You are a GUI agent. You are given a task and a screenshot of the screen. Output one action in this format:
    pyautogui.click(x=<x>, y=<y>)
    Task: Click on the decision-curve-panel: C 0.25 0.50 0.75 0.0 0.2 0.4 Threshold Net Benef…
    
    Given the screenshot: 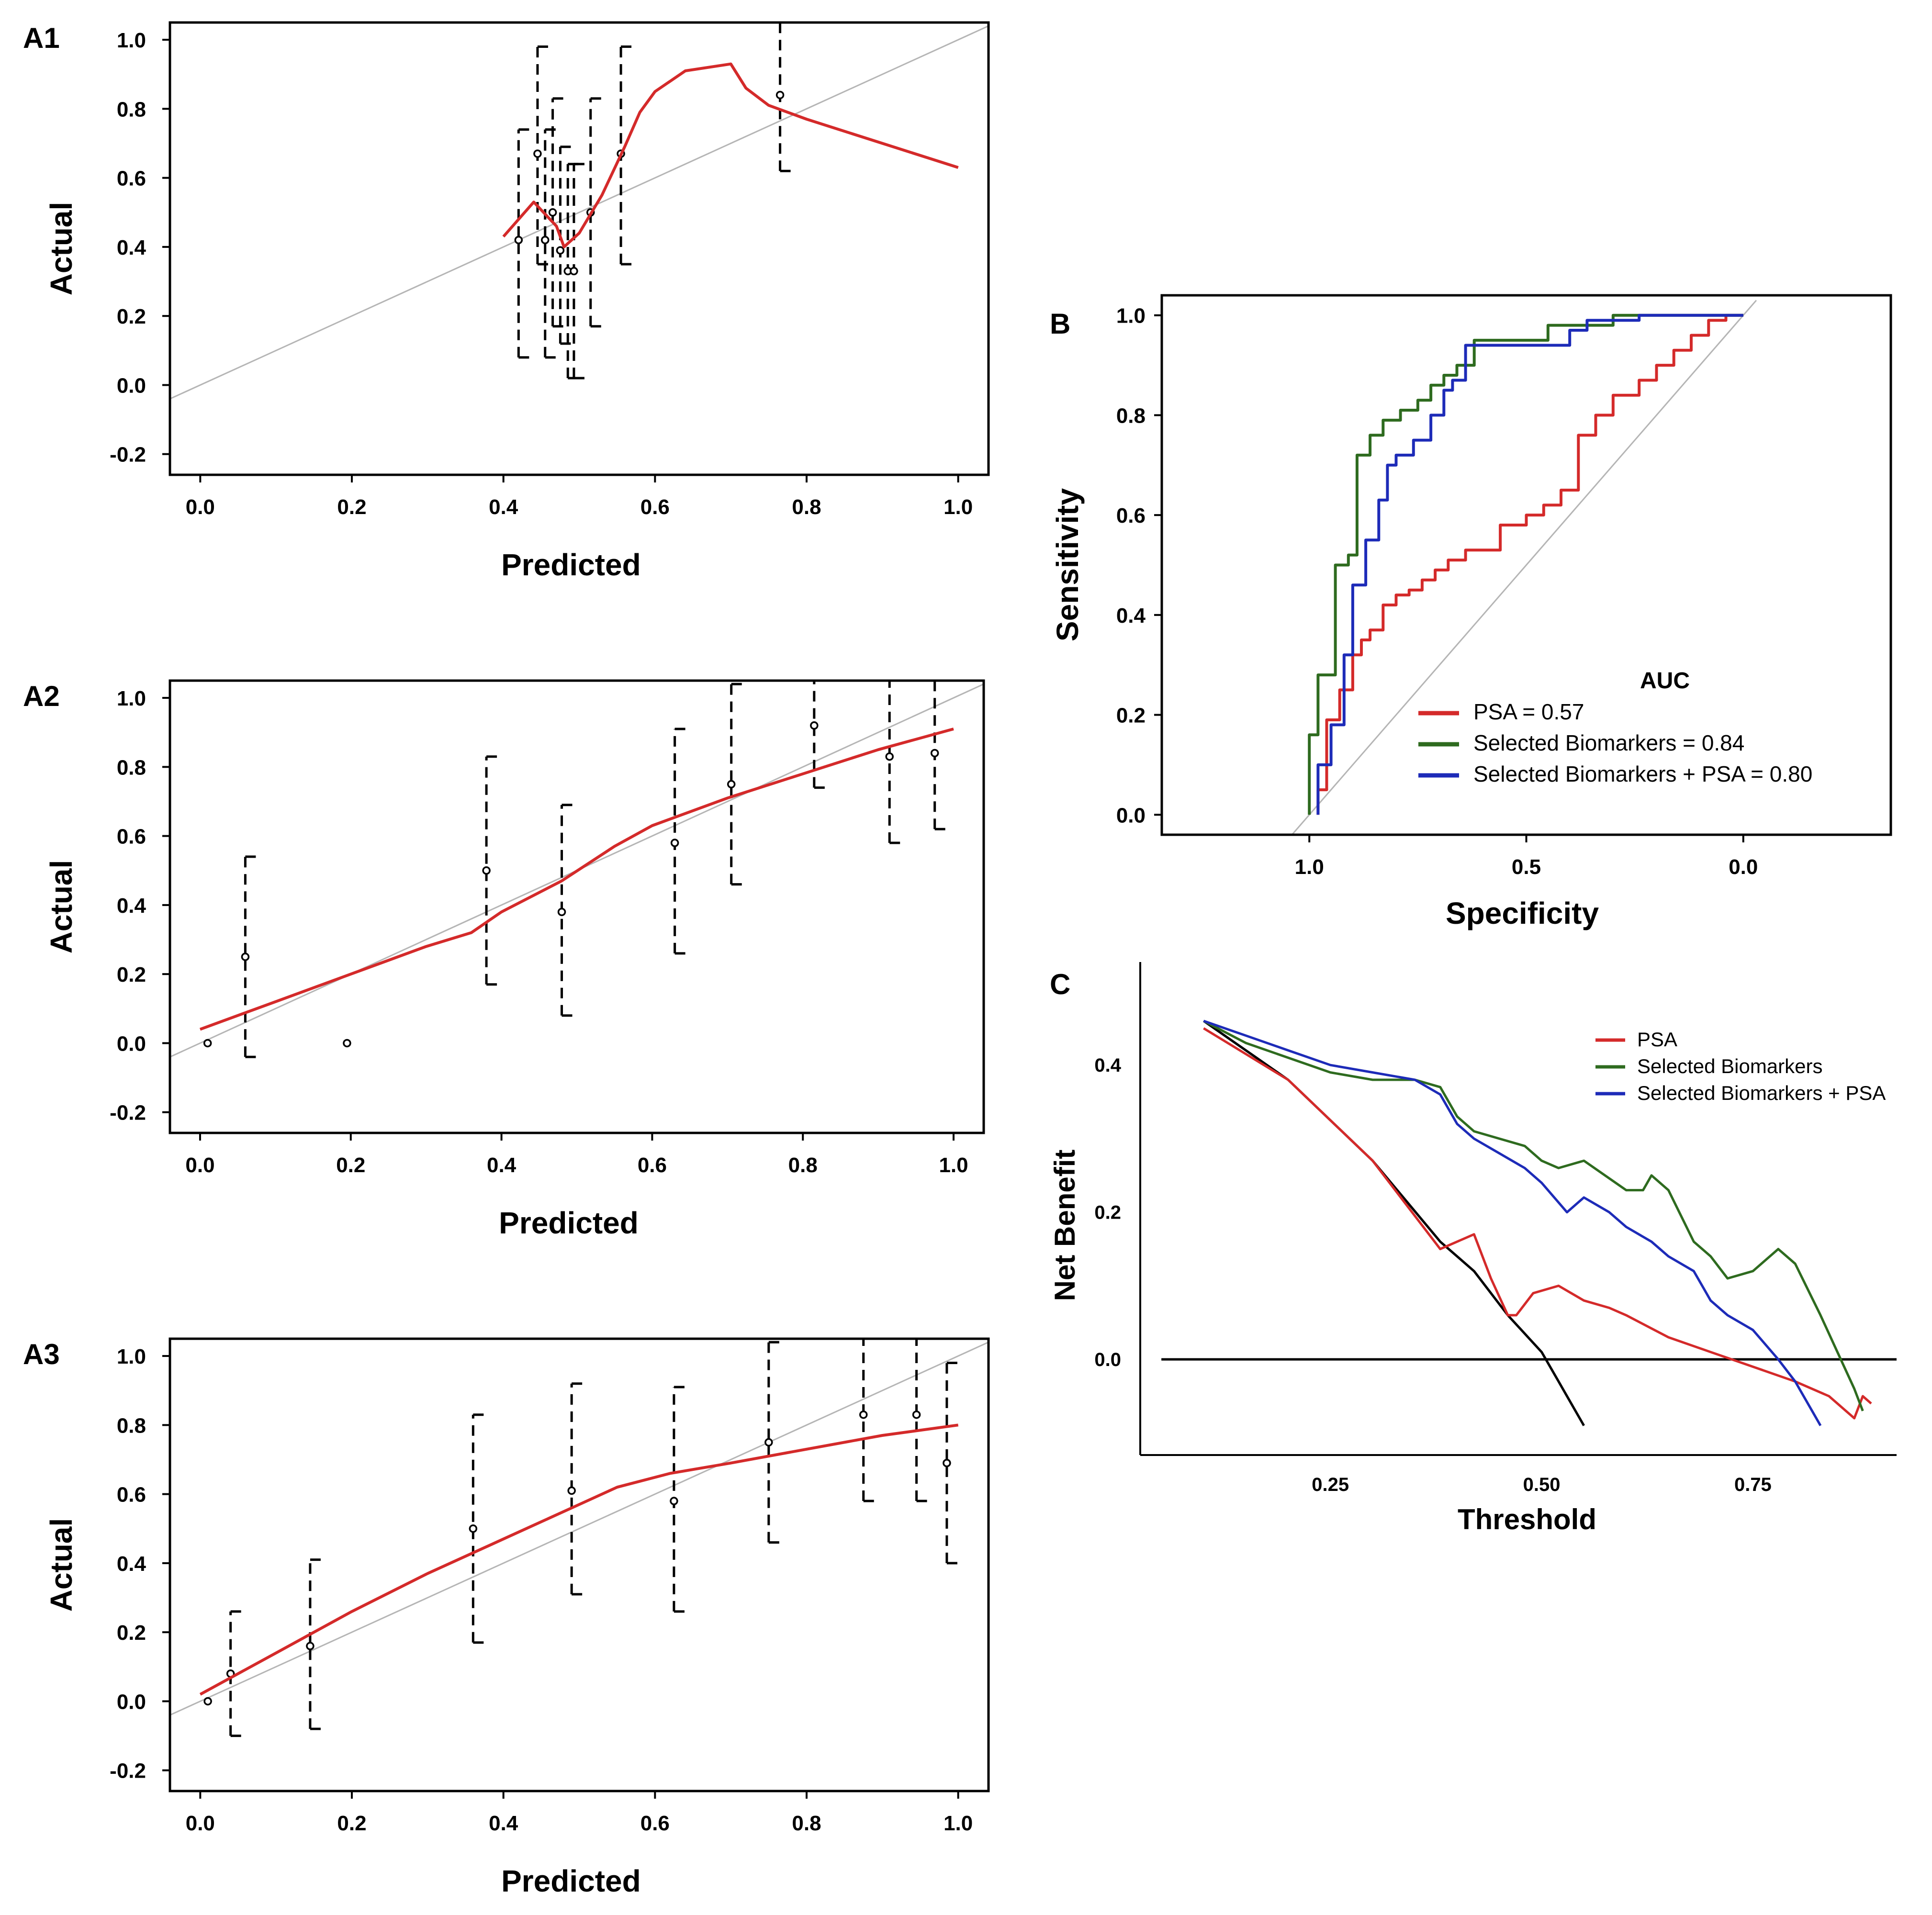 What is the action you would take?
    pyautogui.click(x=1473, y=1248)
    